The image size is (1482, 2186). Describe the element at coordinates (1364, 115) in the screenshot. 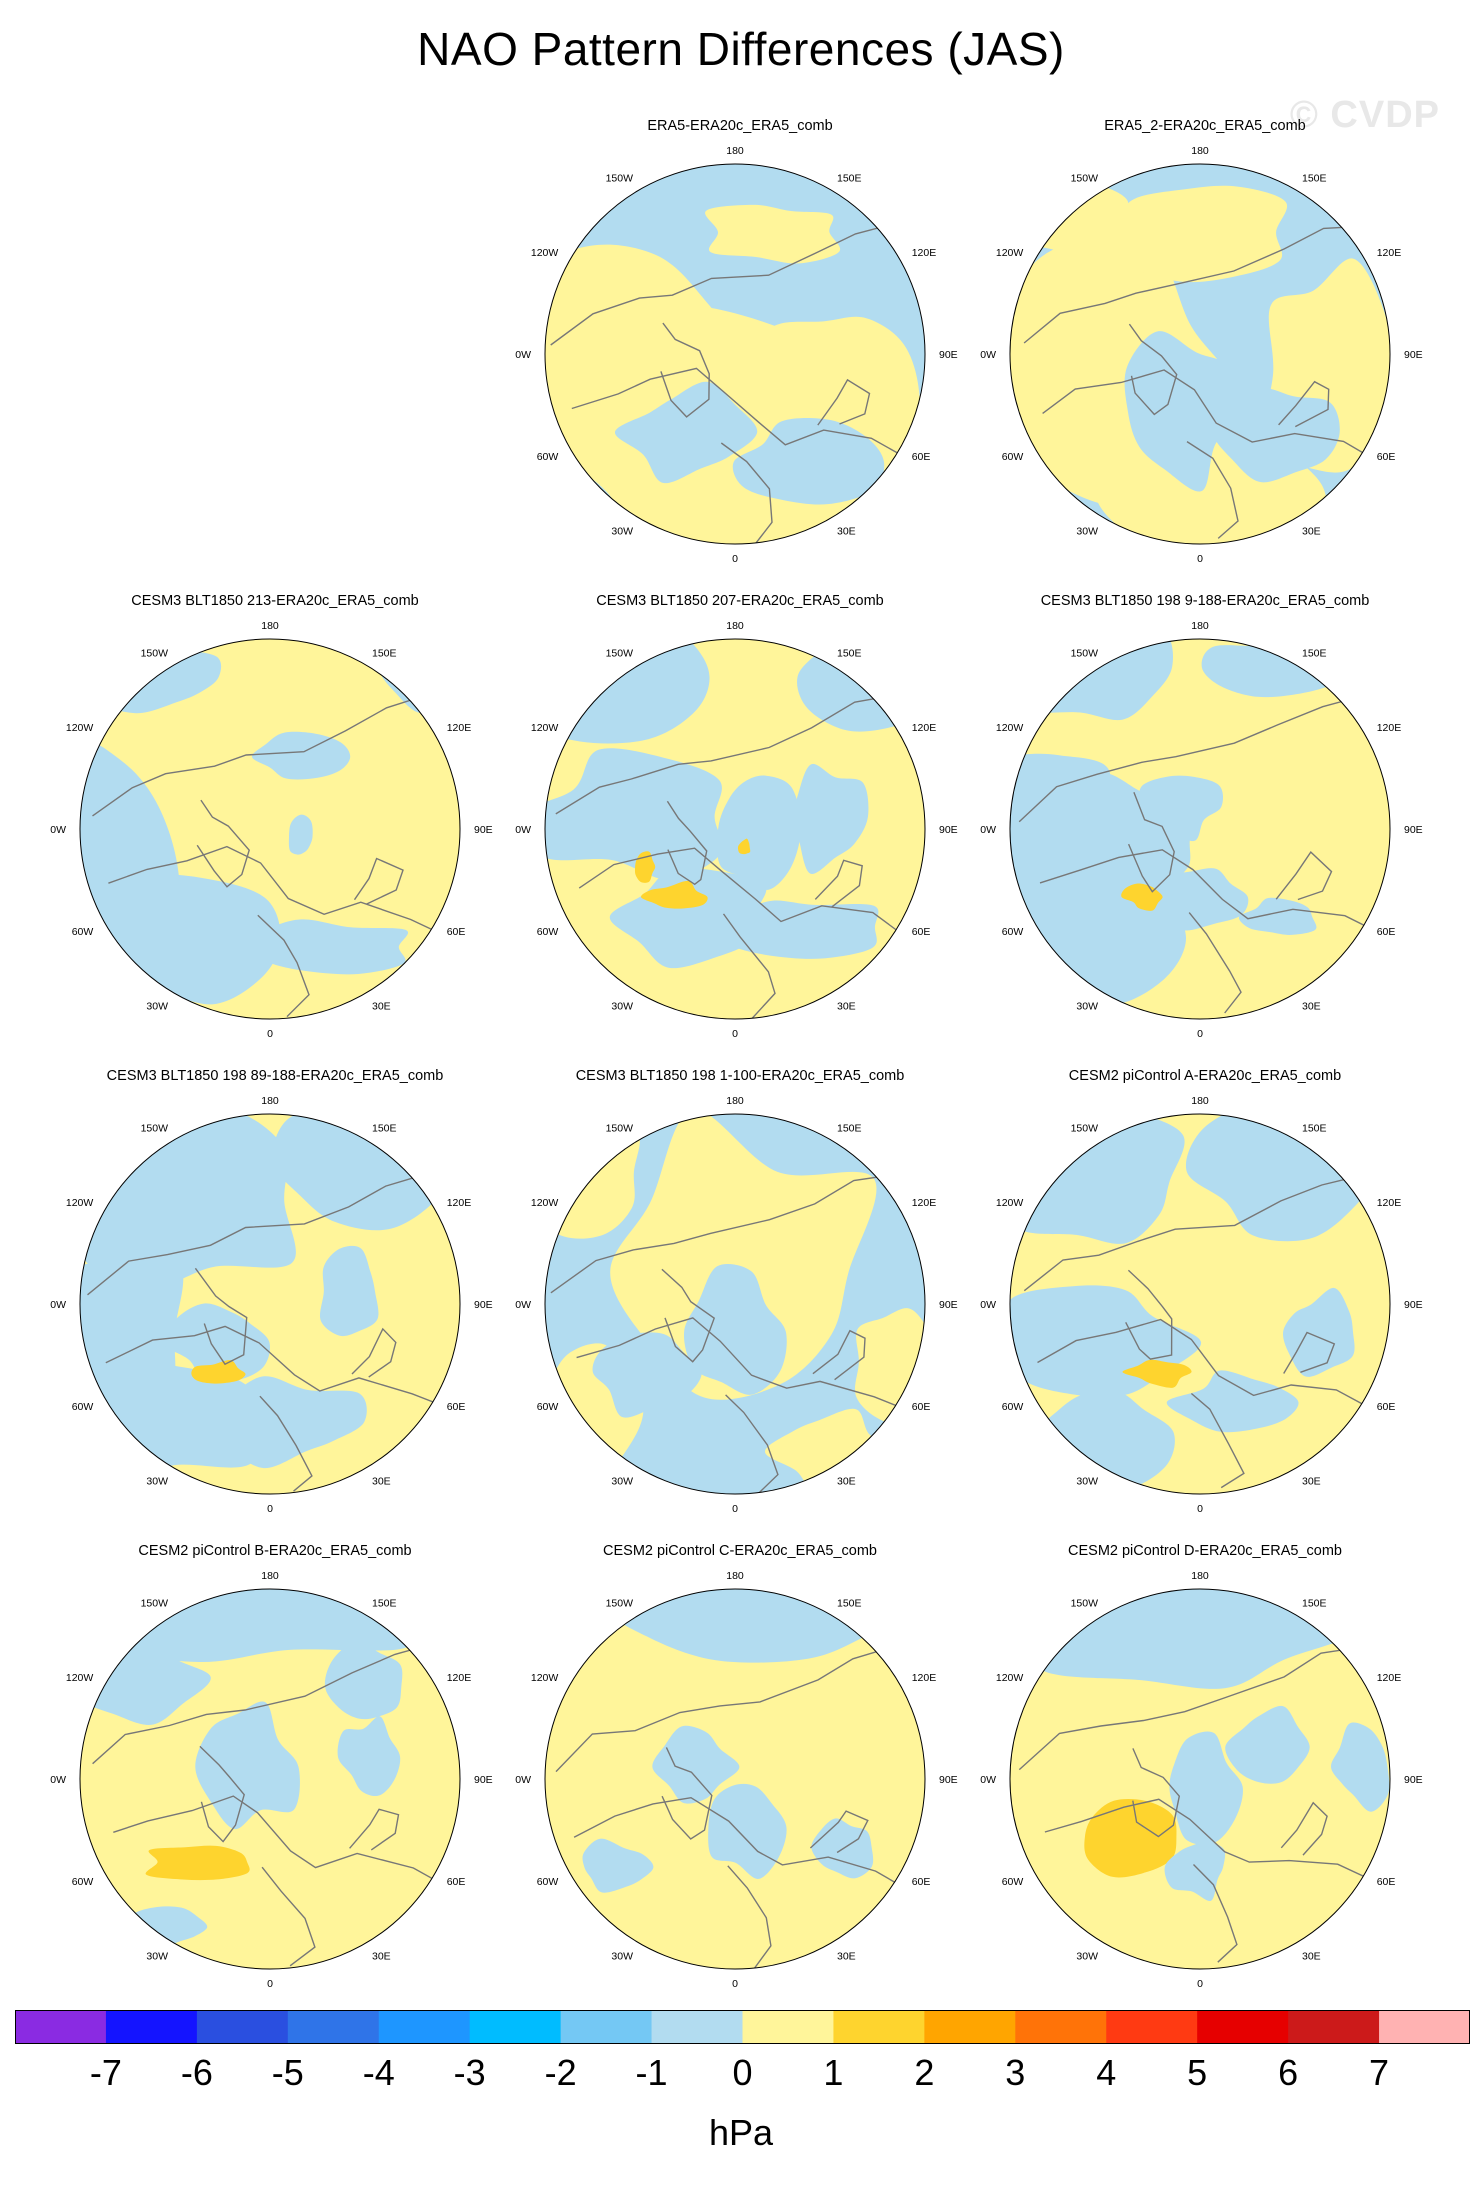

I see `watermark: © CVDP` at that location.